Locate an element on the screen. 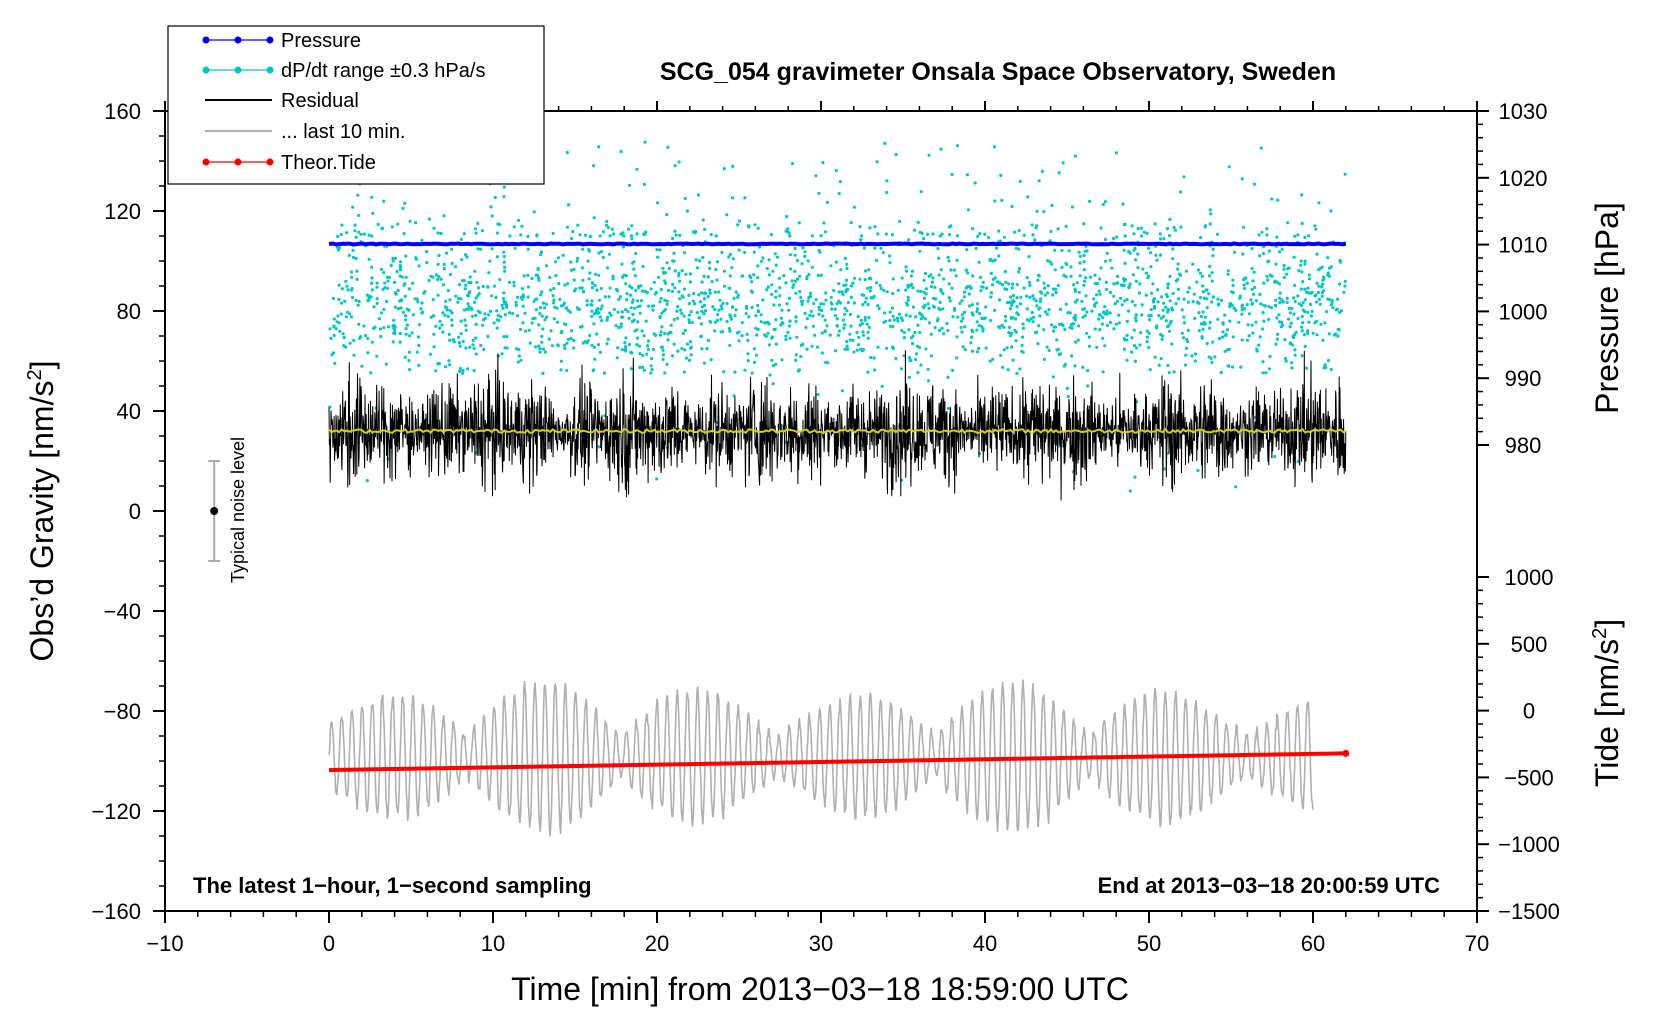 This screenshot has width=1660, height=1020. y-tick-label: 40 is located at coordinates (129, 411).